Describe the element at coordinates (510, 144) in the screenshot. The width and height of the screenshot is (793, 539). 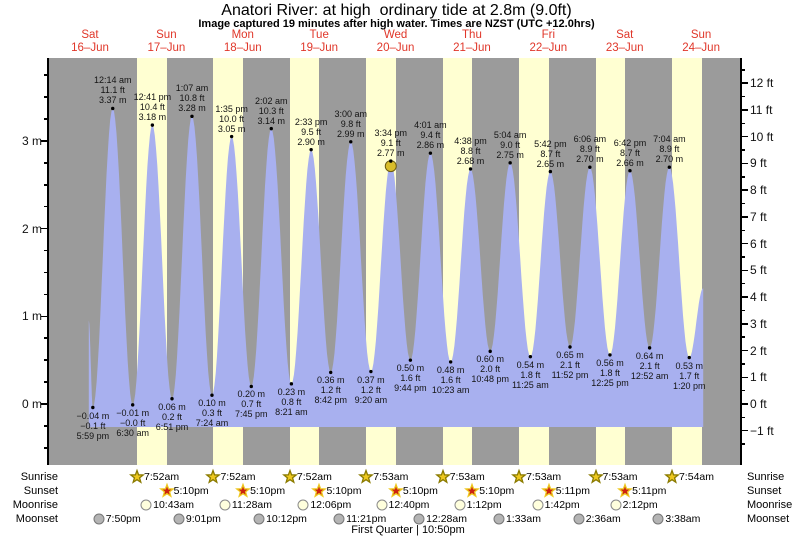
I see `tide-high-label: 5:04 am 9.0 ft 2.75 m` at that location.